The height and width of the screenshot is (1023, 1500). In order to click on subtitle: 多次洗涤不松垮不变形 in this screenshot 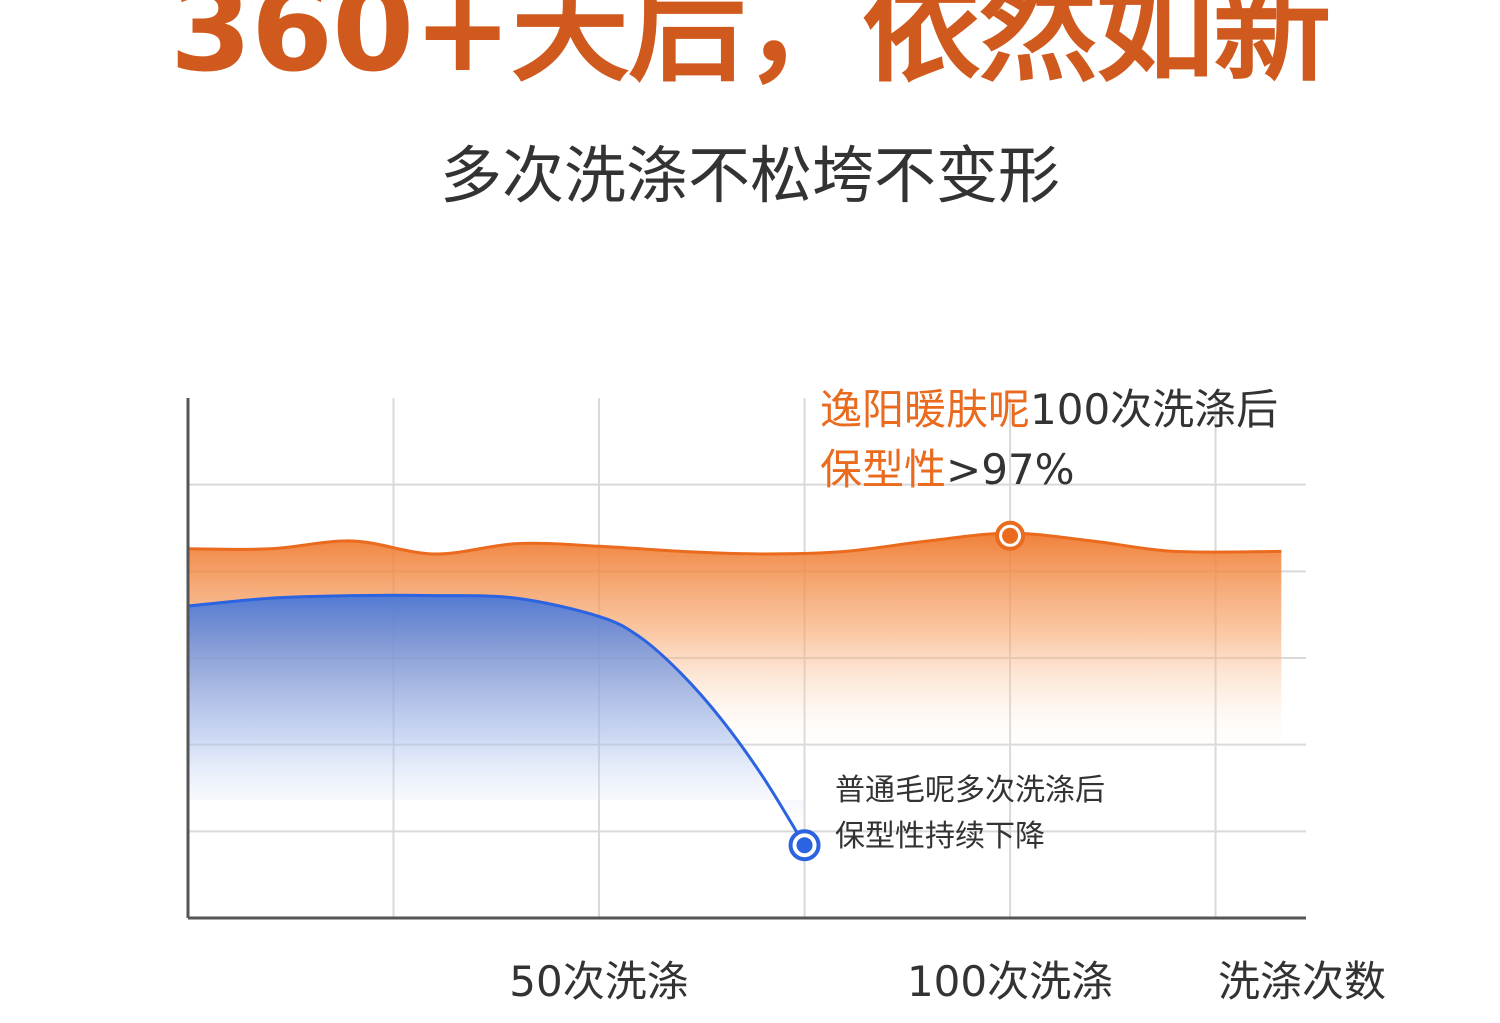, I will do `click(749, 175)`.